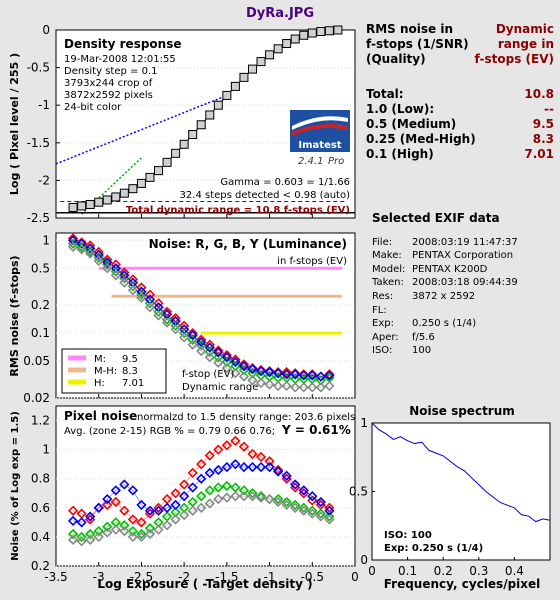 The width and height of the screenshot is (560, 600). What do you see at coordinates (400, 154) in the screenshot?
I see `result-label: 0.1 (High)` at bounding box center [400, 154].